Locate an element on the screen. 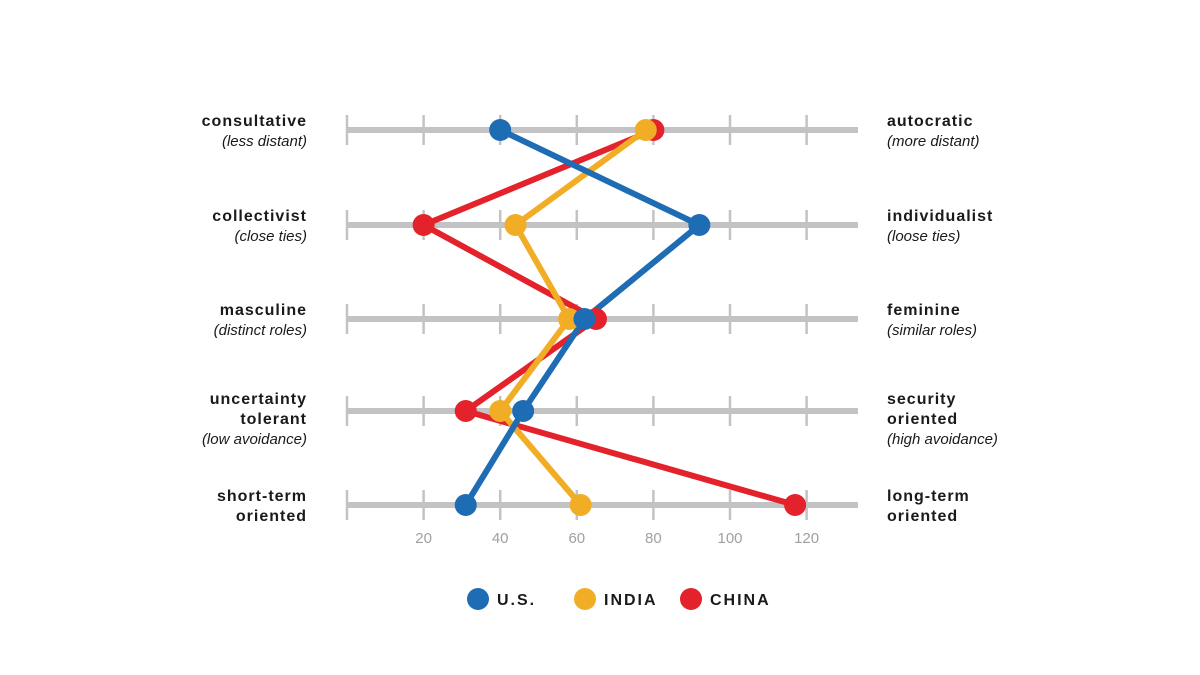  legend-label: INDIA is located at coordinates (631, 600).